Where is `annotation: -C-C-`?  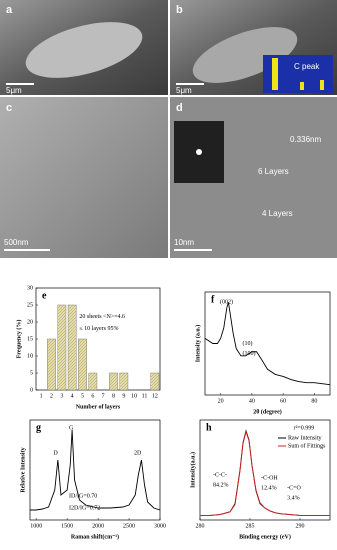
annotation: -C-C- is located at coordinates (220, 475).